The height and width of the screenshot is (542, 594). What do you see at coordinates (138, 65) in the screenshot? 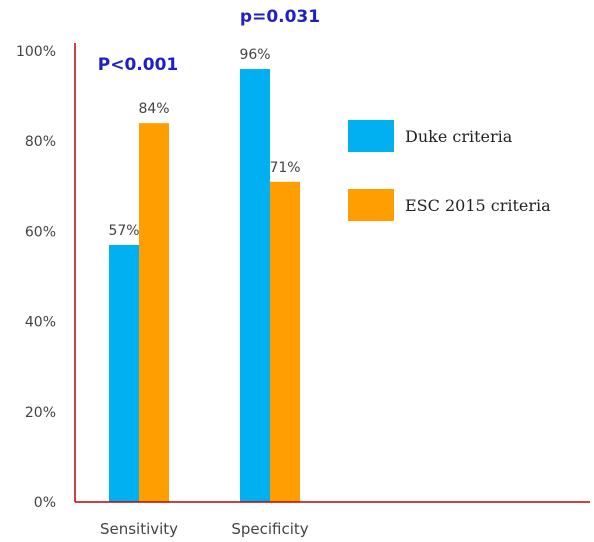
I see `p-value-annotation: P<0.001` at bounding box center [138, 65].